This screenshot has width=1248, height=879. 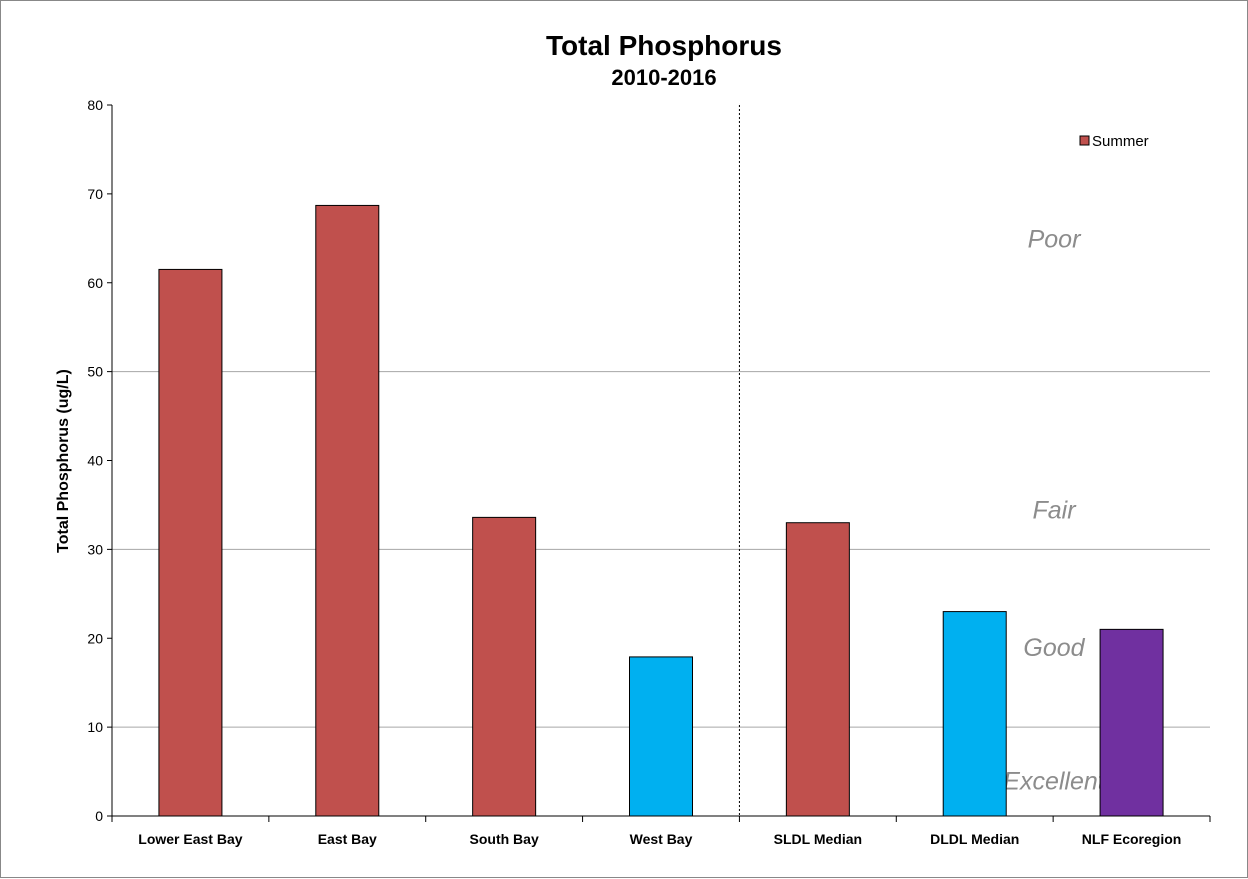 What do you see at coordinates (1084, 140) in the screenshot?
I see `legend-swatch` at bounding box center [1084, 140].